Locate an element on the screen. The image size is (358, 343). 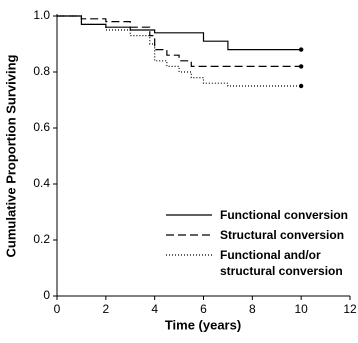
legend-label: Functional conversion is located at coordinates (284, 215).